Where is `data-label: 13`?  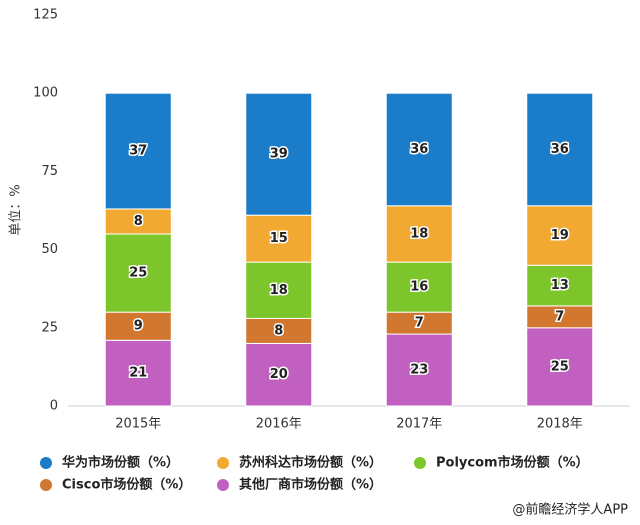
data-label: 13 is located at coordinates (560, 285).